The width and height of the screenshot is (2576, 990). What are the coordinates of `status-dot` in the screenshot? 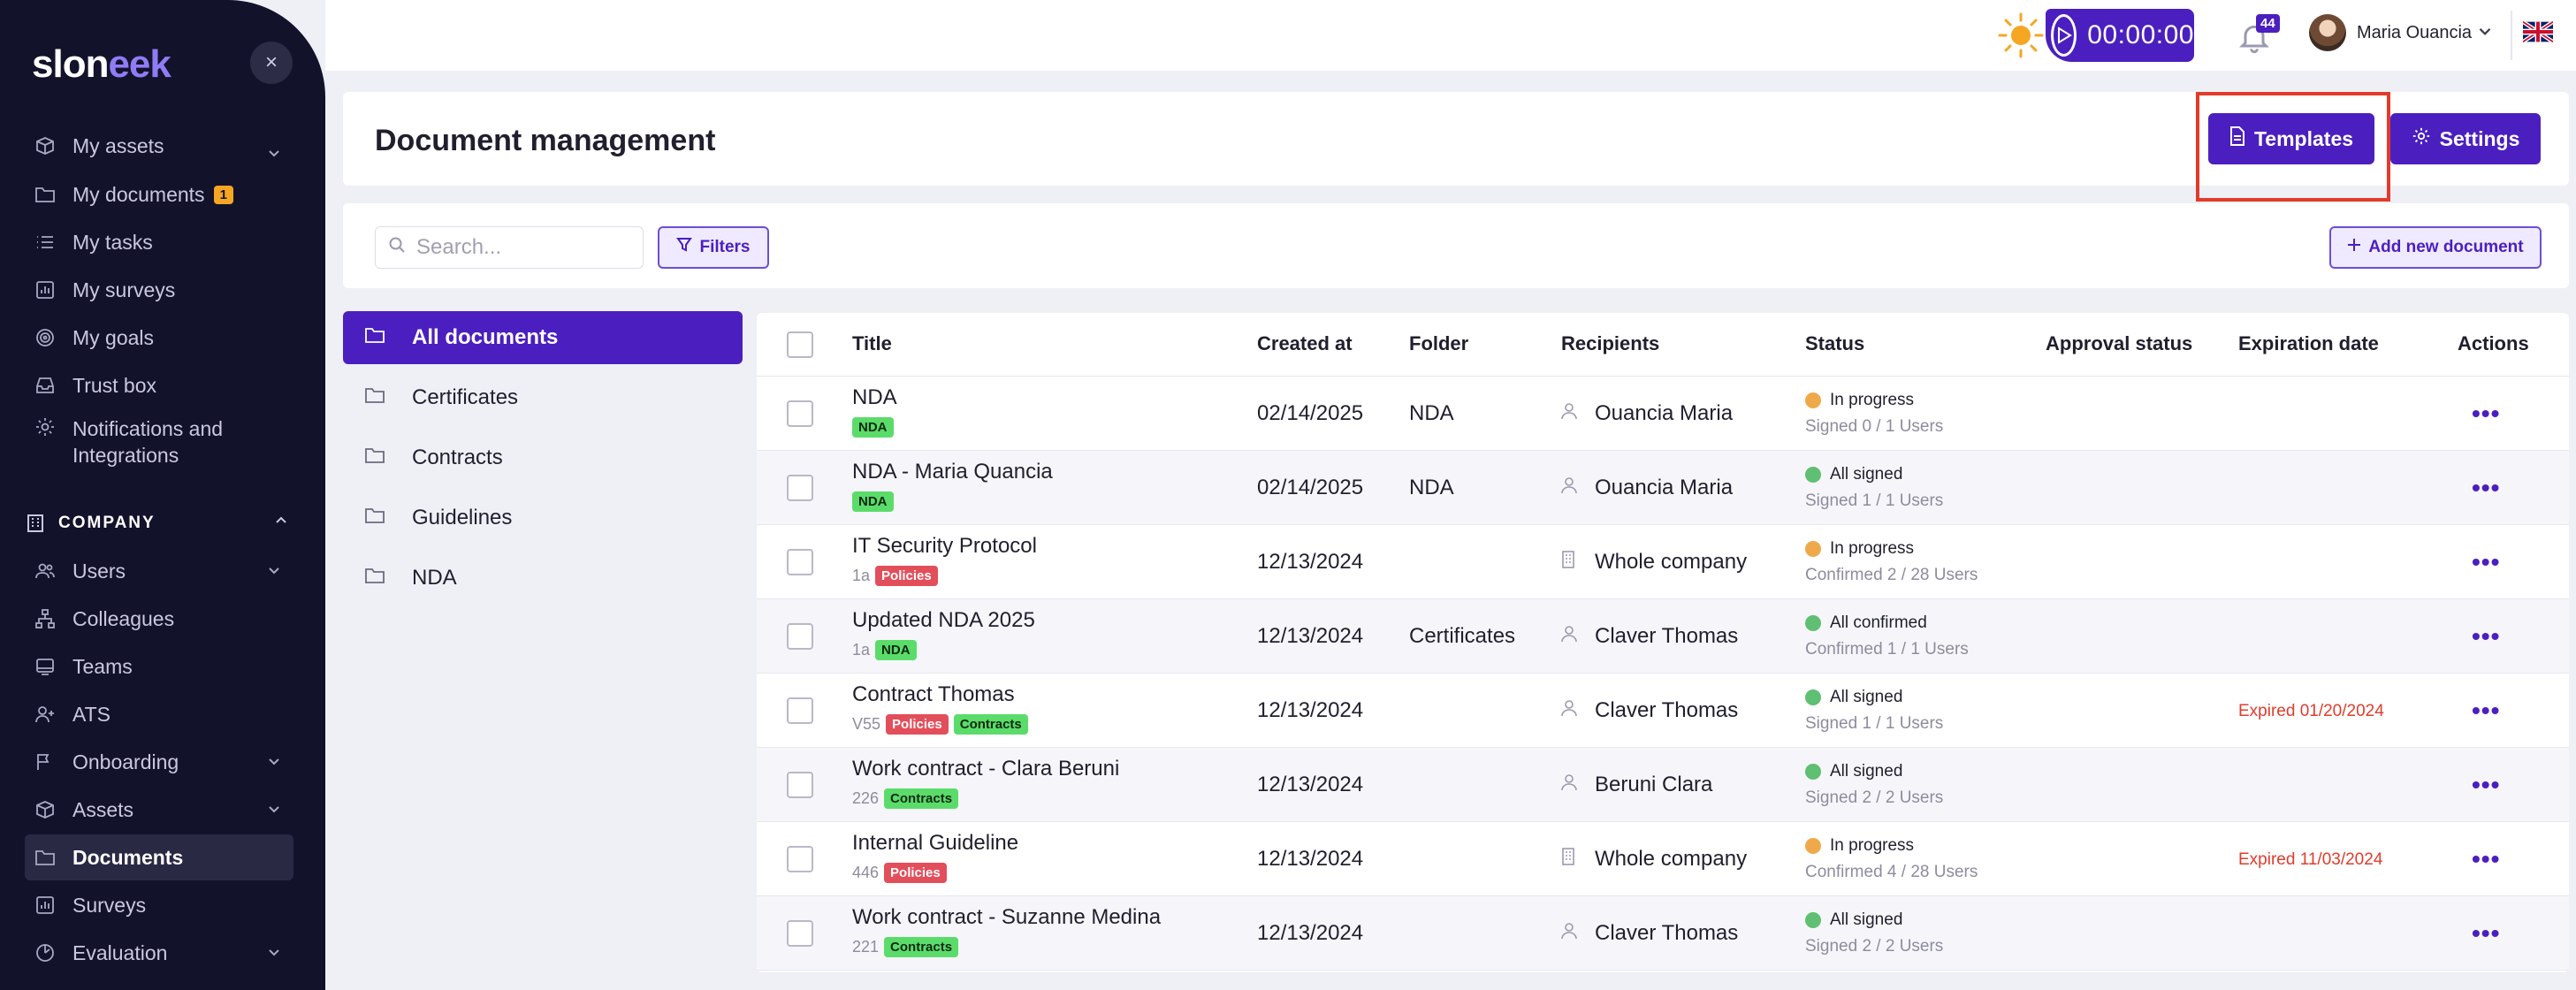 It's located at (1813, 623).